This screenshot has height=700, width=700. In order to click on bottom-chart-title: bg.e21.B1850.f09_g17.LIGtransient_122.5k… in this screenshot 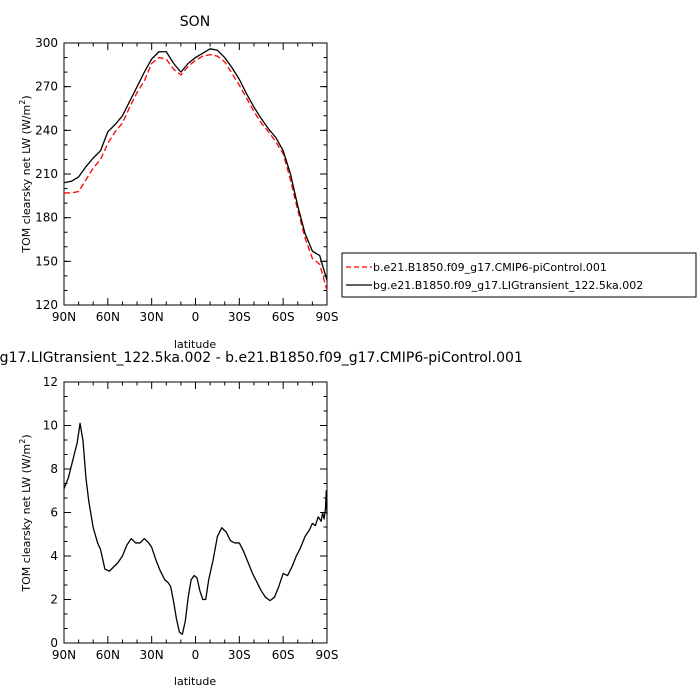, I will do `click(261, 358)`.